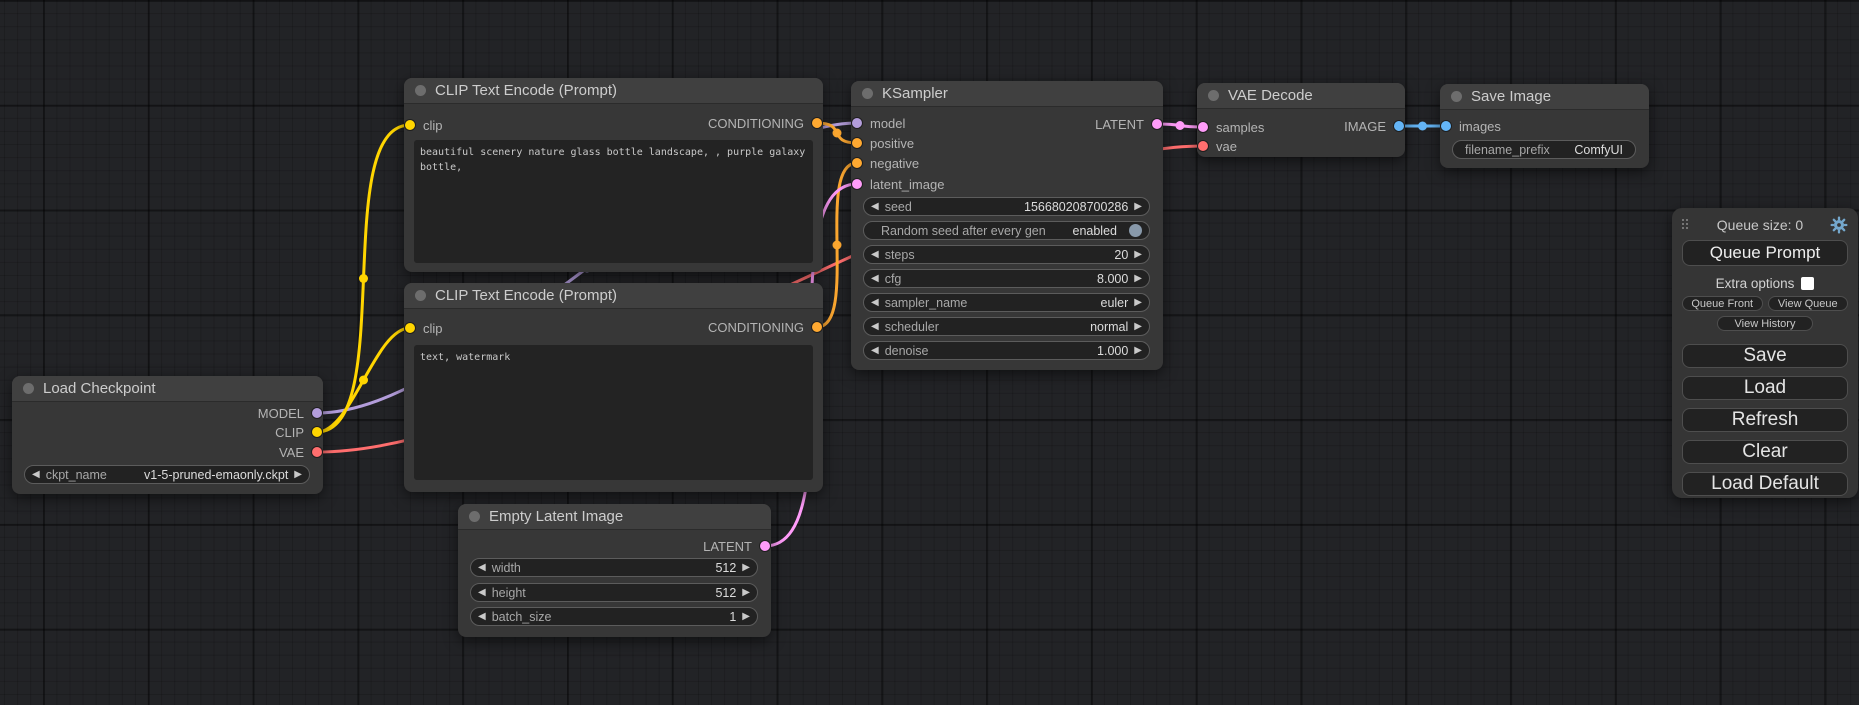 The image size is (1859, 705). I want to click on ckpt-name-widget: ◀ ckpt_name v1-5-pruned-emaonly.ckpt ▶, so click(167, 474).